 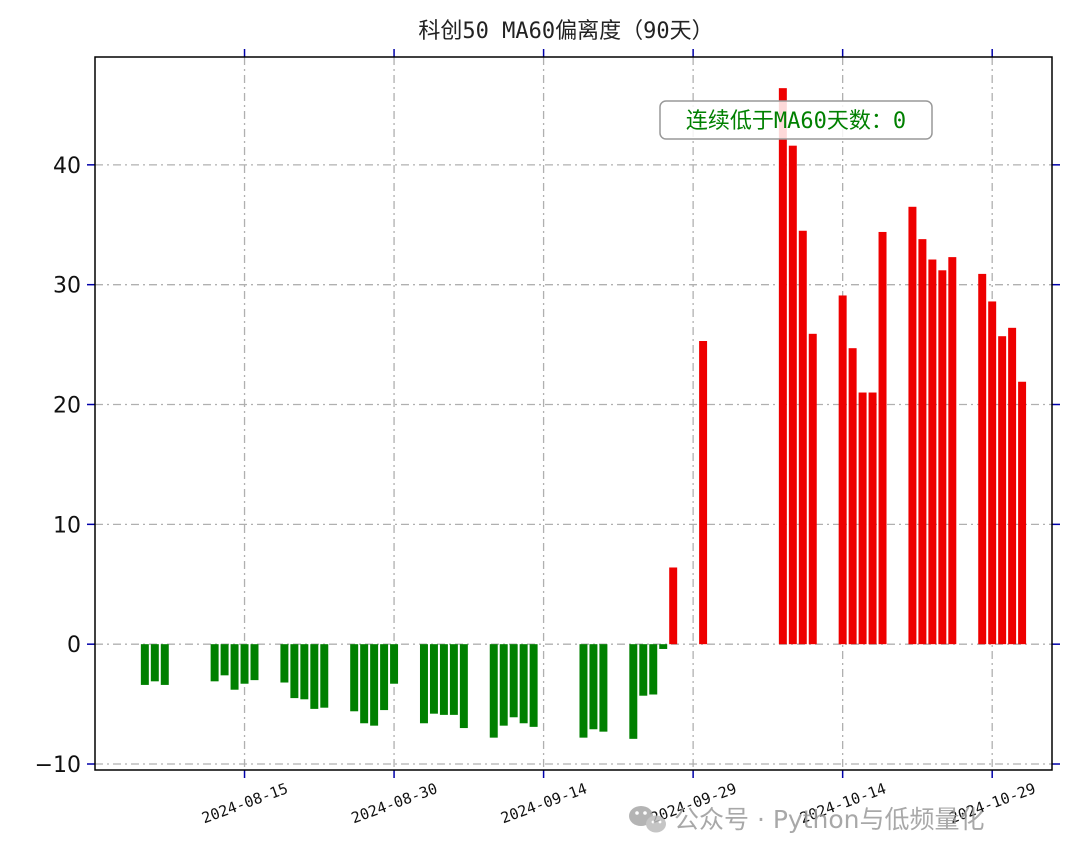 I want to click on annotation-box: 连续低于MA60天数：0, so click(x=796, y=120).